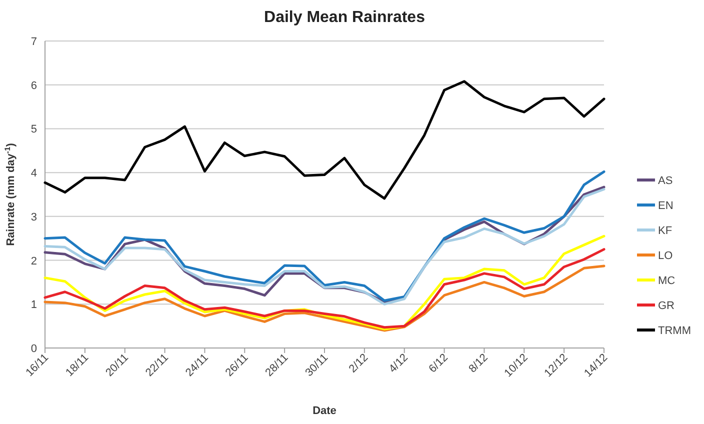 Image resolution: width=704 pixels, height=424 pixels. What do you see at coordinates (33, 261) in the screenshot?
I see `y-tick-label: 2` at bounding box center [33, 261].